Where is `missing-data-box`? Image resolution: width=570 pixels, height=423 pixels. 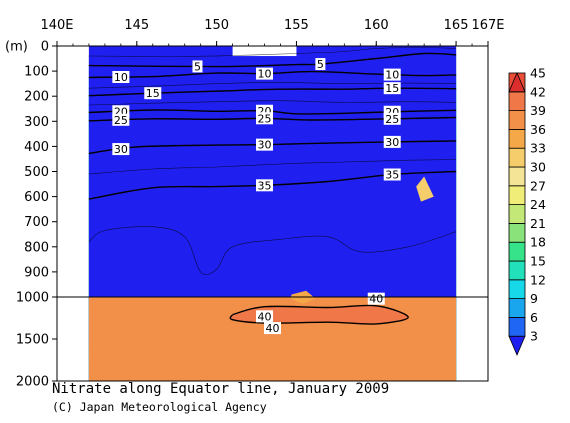
missing-data-box is located at coordinates (264, 51).